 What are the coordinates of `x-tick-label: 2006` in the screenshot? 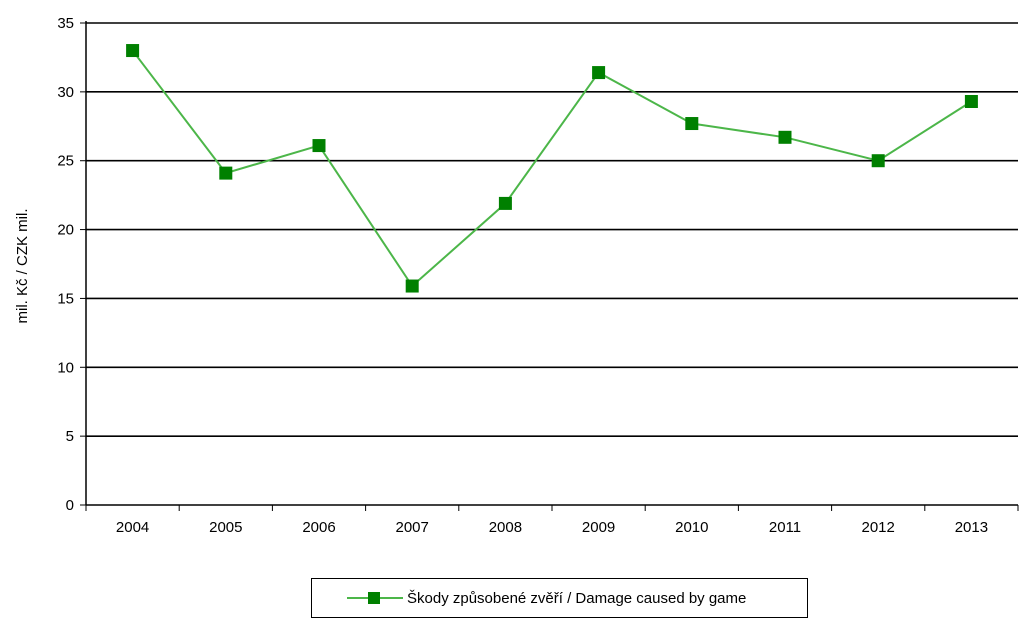 It's located at (318, 527).